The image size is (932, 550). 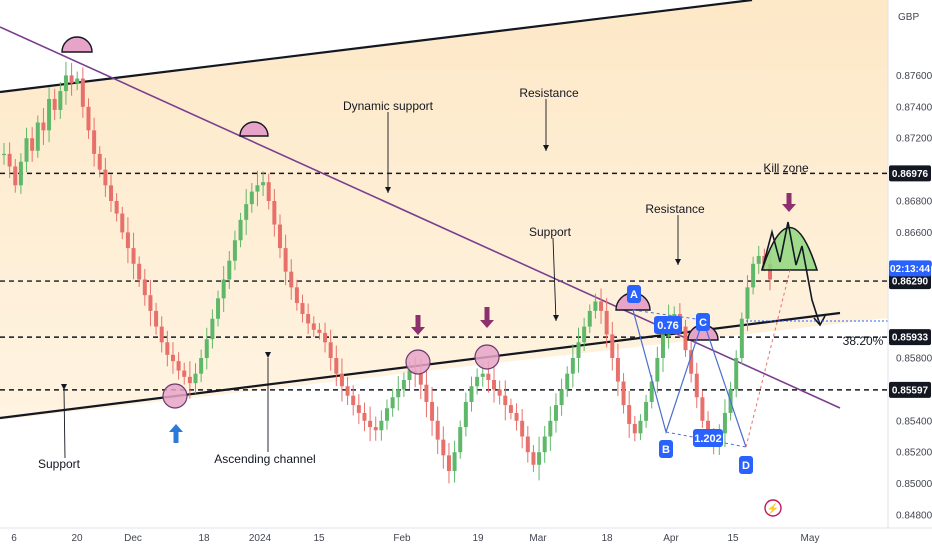 I want to click on x-tick-12: May, so click(x=810, y=538).